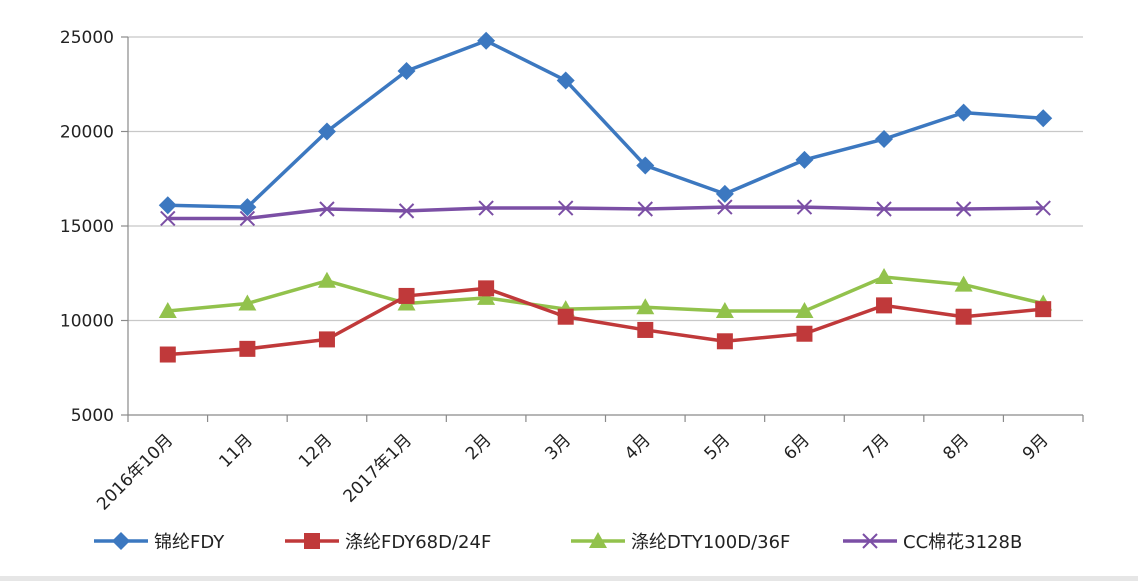 The height and width of the screenshot is (581, 1138). I want to click on x-tick-label: 2月, so click(479, 447).